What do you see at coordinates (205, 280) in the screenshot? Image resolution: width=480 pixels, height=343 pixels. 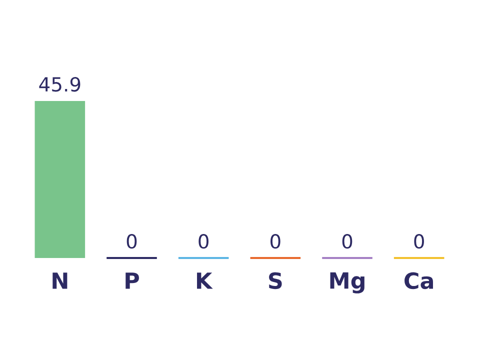 I see `x-tick-label: K` at bounding box center [205, 280].